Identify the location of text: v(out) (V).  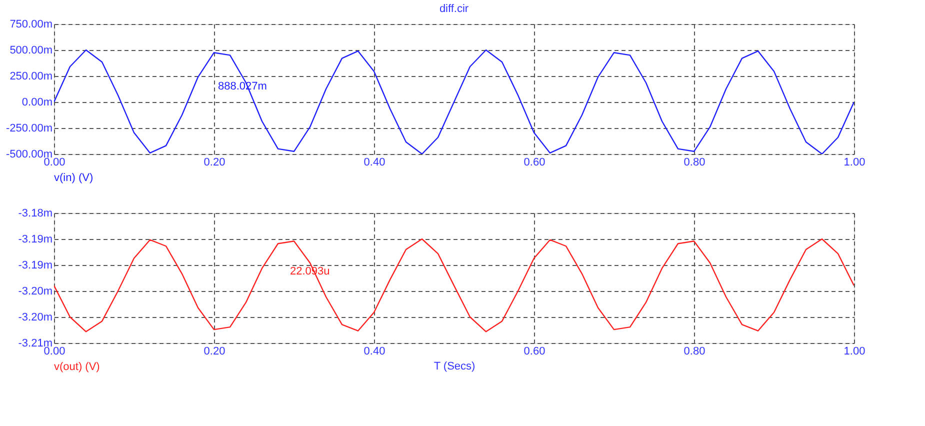
(77, 367).